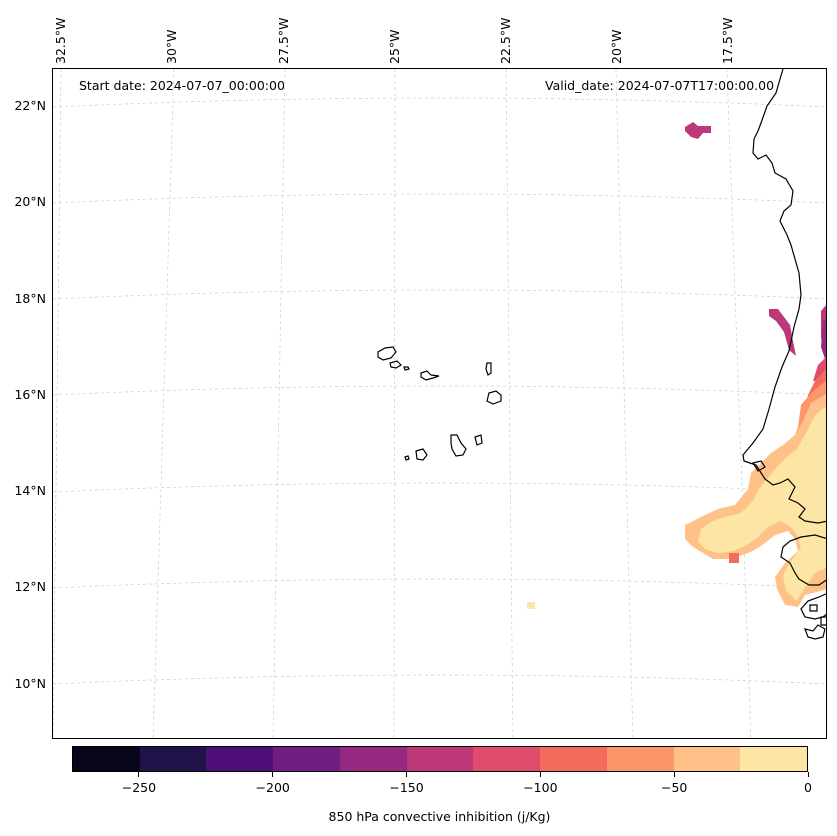  What do you see at coordinates (421, 454) in the screenshot?
I see `fogo` at bounding box center [421, 454].